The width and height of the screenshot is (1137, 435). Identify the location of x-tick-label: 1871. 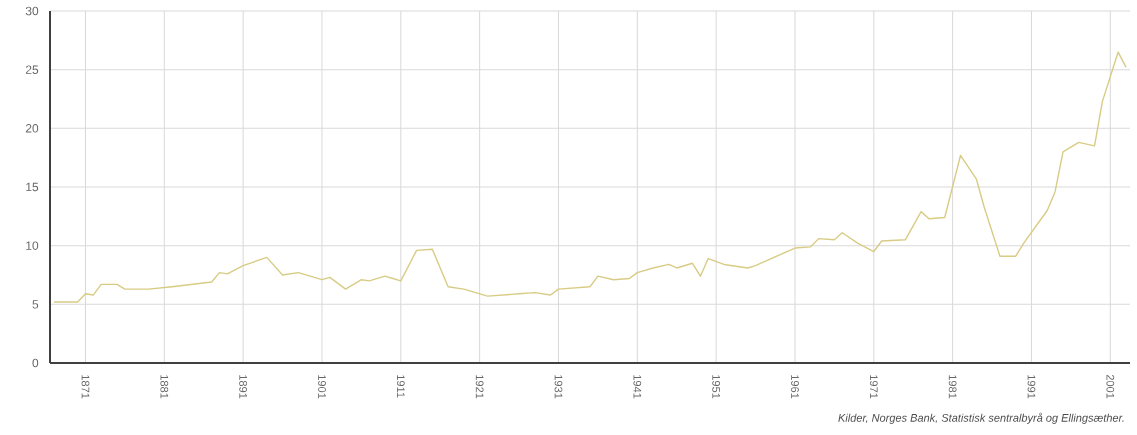
(85, 387).